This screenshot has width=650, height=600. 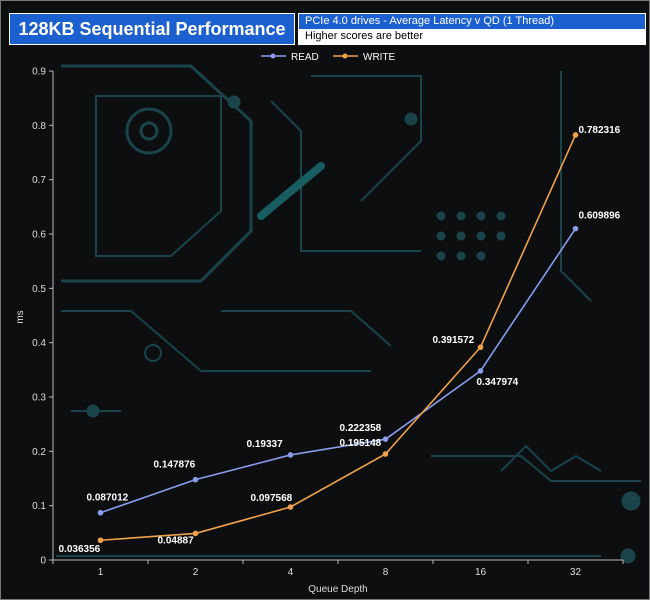 What do you see at coordinates (175, 465) in the screenshot?
I see `data-label: 0.147876` at bounding box center [175, 465].